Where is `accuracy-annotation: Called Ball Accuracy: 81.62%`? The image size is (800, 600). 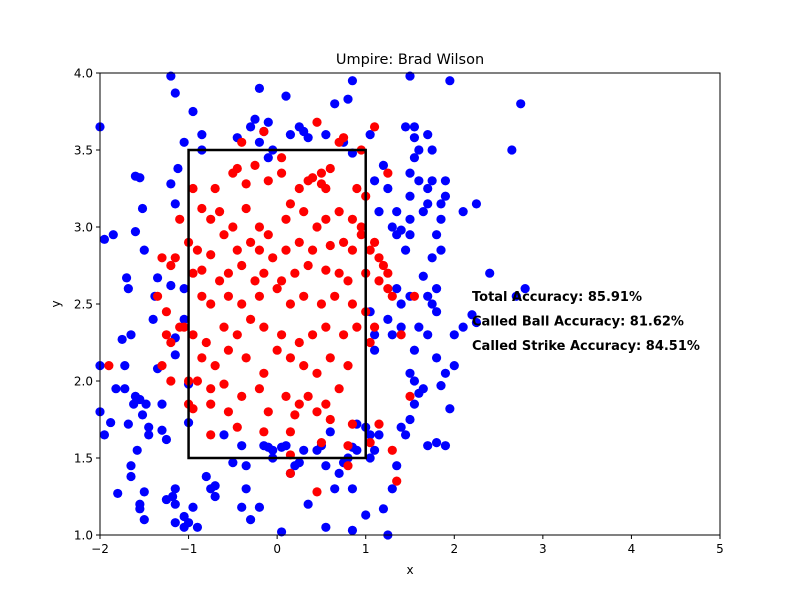 accuracy-annotation: Called Ball Accuracy: 81.62% is located at coordinates (578, 322).